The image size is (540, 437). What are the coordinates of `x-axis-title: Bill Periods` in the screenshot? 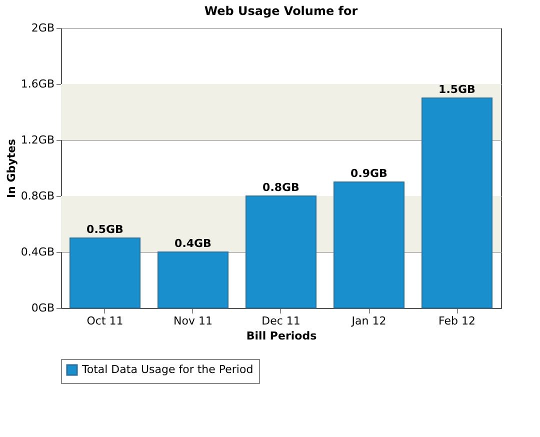 It's located at (282, 336).